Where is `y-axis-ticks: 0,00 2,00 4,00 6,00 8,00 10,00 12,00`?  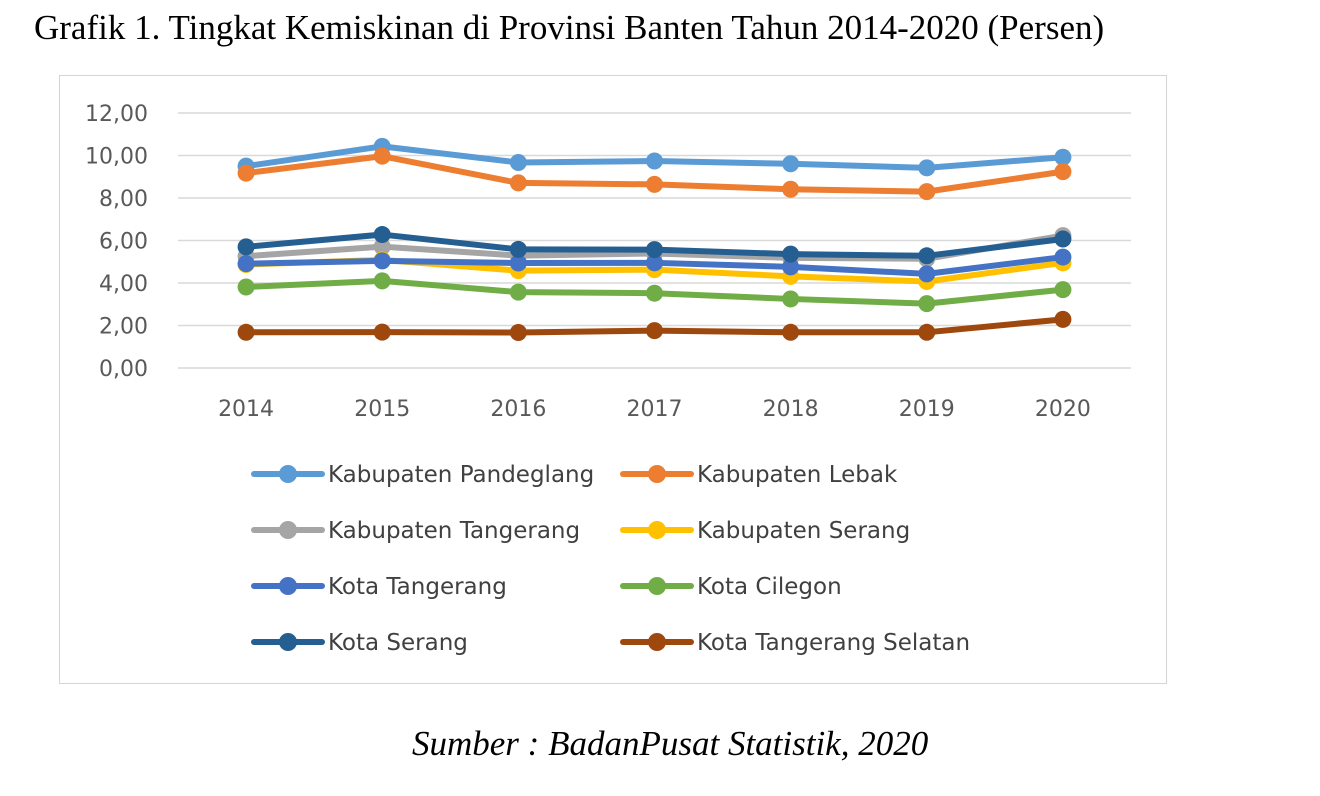 y-axis-ticks: 0,00 2,00 4,00 6,00 8,00 10,00 12,00 is located at coordinates (116, 242).